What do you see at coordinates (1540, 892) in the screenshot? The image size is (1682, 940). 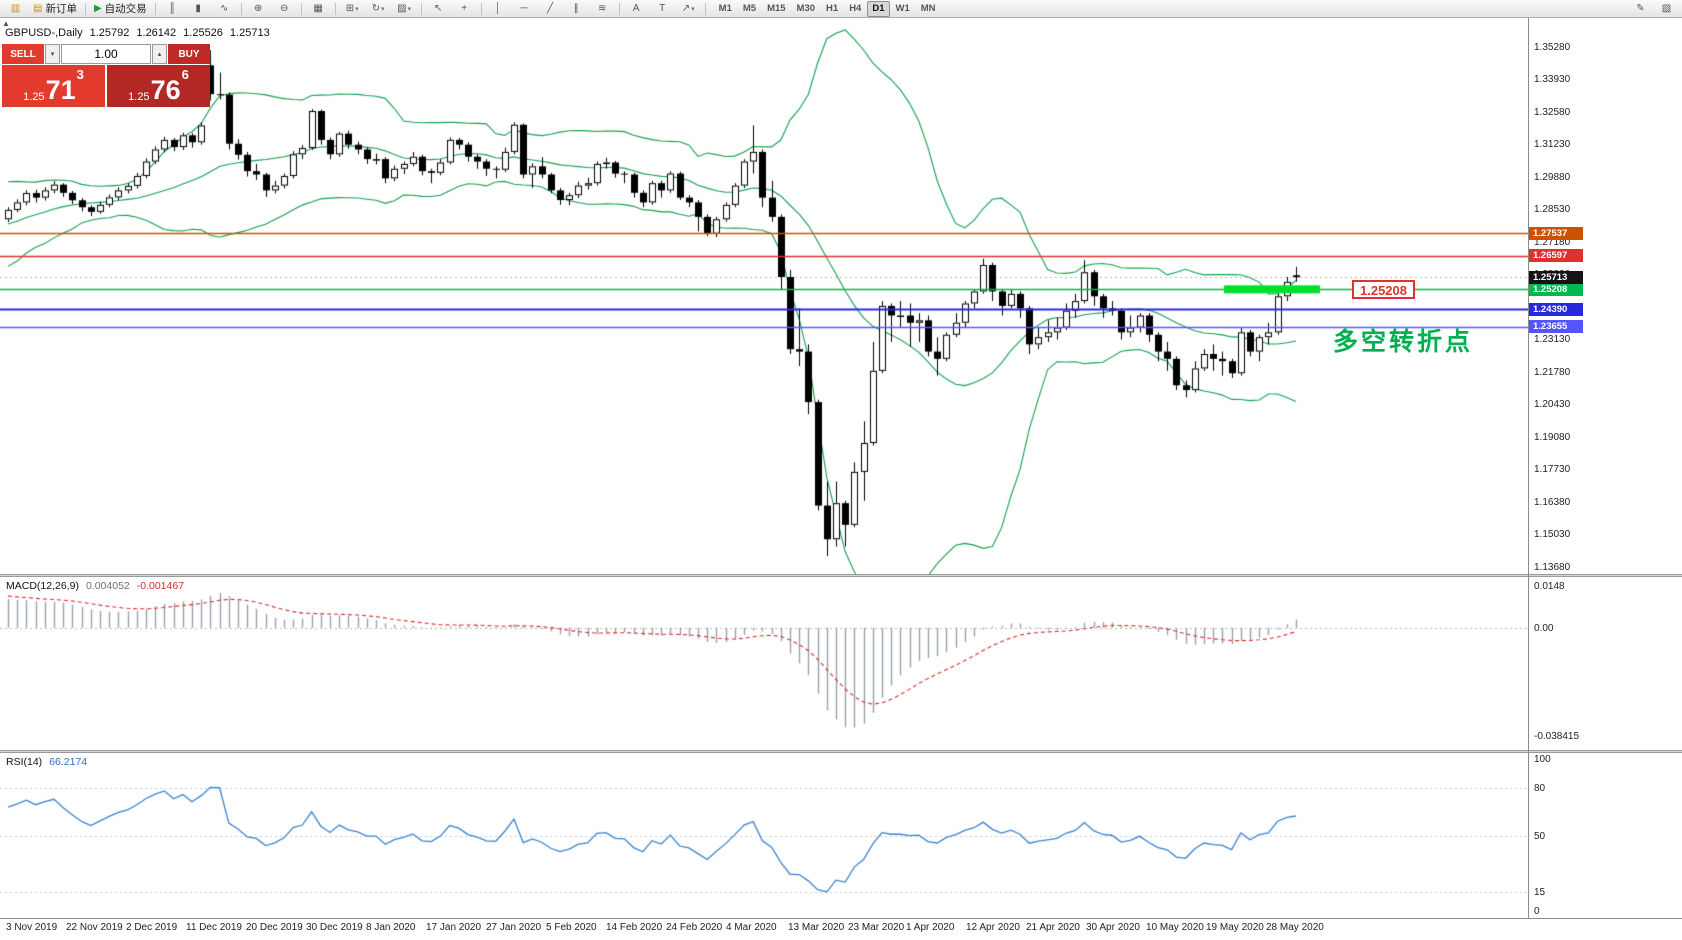 I see `rsi-scale-label: 15` at bounding box center [1540, 892].